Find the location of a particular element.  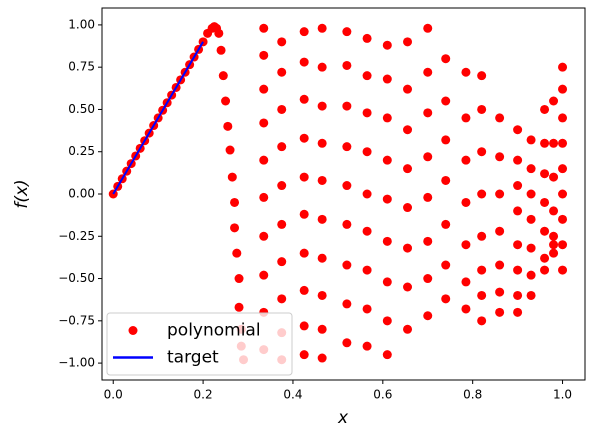

legend-box is located at coordinates (199, 344).